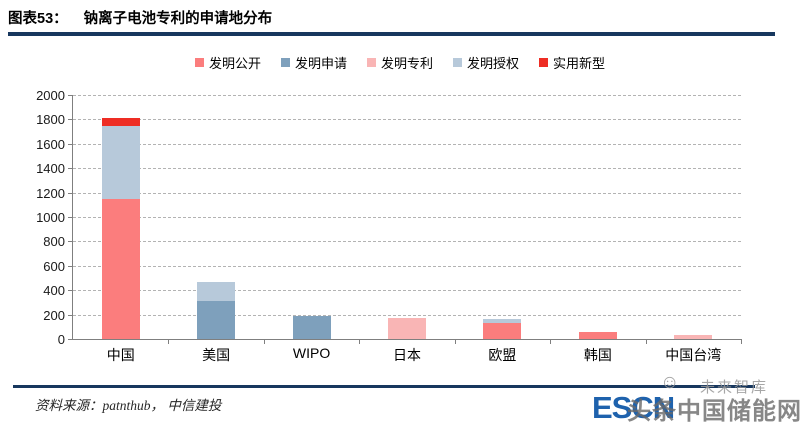 Image resolution: width=800 pixels, height=427 pixels. I want to click on smiley-watermark-icon: ☺, so click(670, 382).